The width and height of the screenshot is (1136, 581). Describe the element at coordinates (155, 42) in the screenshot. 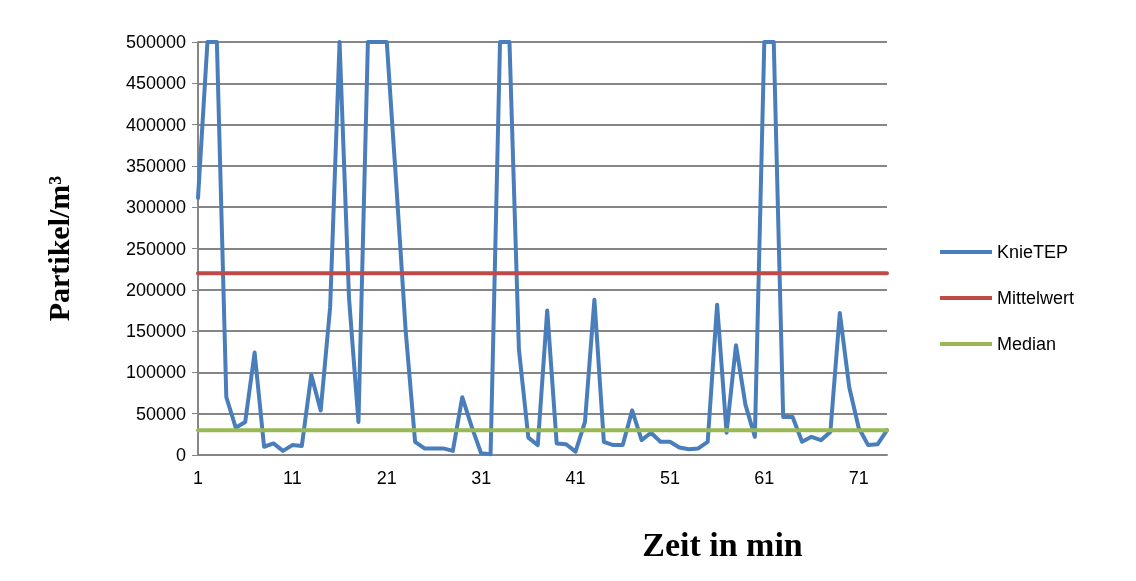

I see `y-tick-label: 500000` at that location.